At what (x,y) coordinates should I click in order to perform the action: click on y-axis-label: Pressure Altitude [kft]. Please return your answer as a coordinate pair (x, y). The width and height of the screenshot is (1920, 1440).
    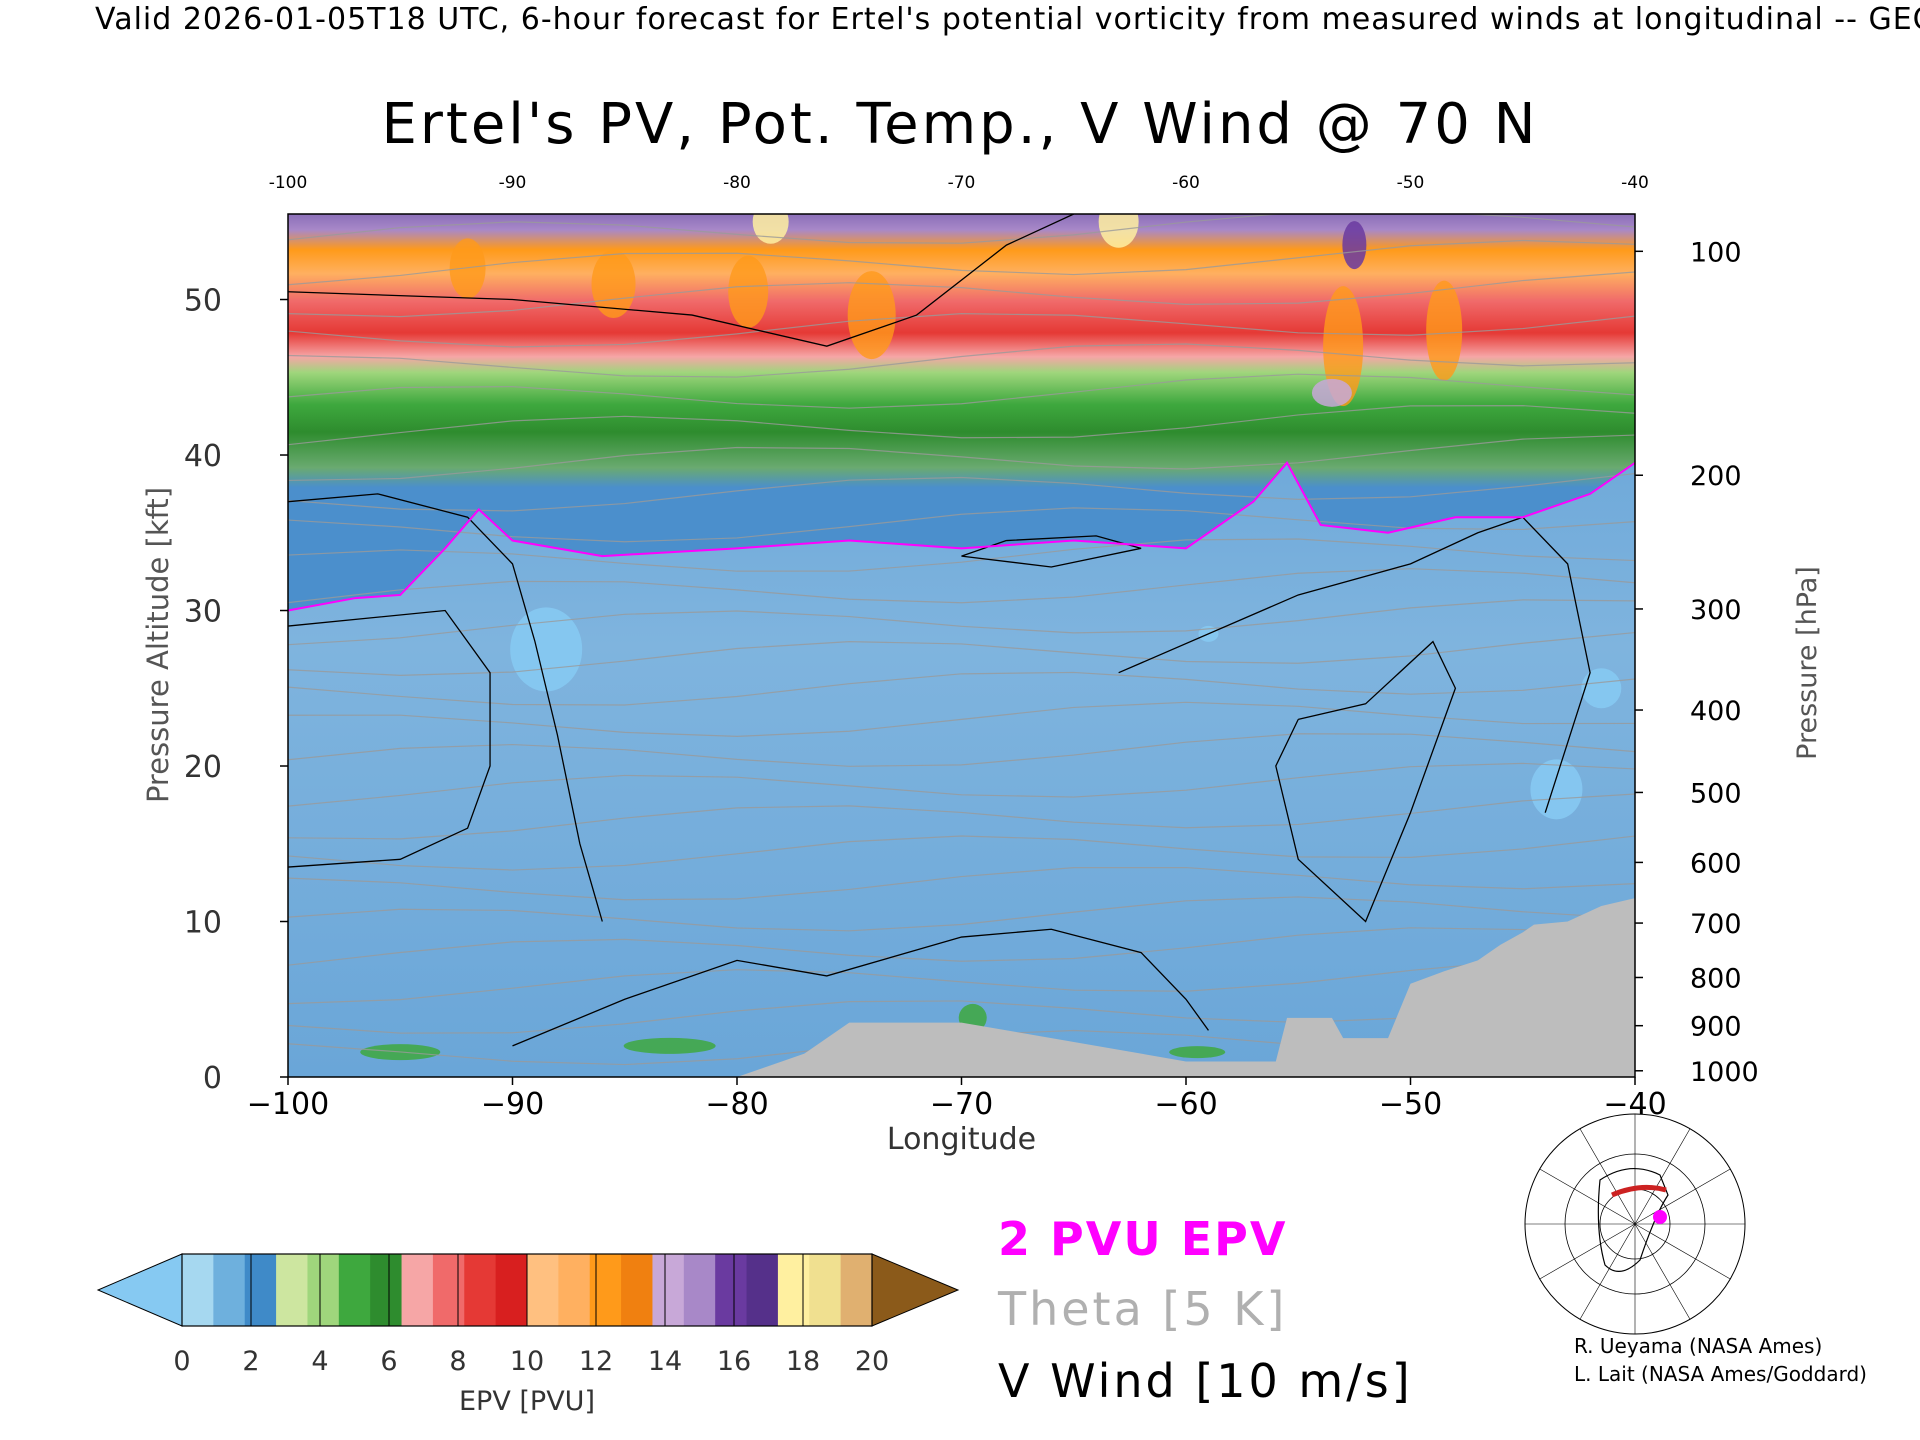
    Looking at the image, I should click on (158, 645).